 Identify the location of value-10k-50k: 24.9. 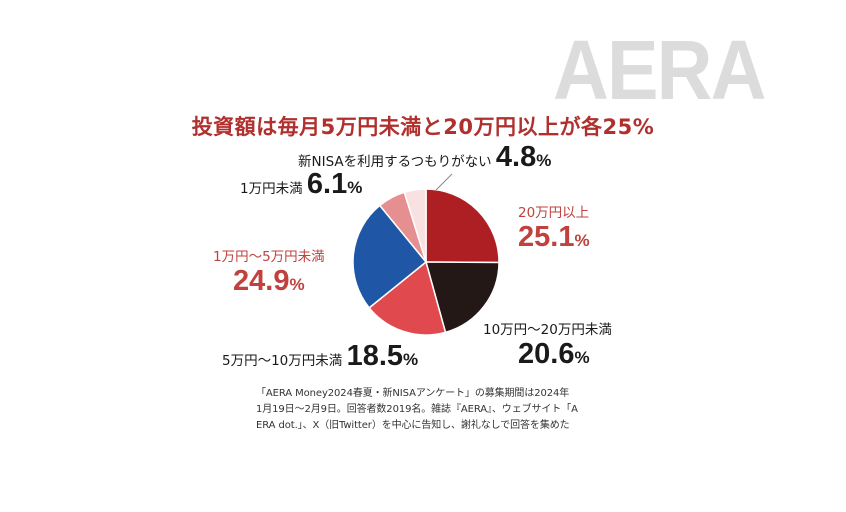
(261, 281).